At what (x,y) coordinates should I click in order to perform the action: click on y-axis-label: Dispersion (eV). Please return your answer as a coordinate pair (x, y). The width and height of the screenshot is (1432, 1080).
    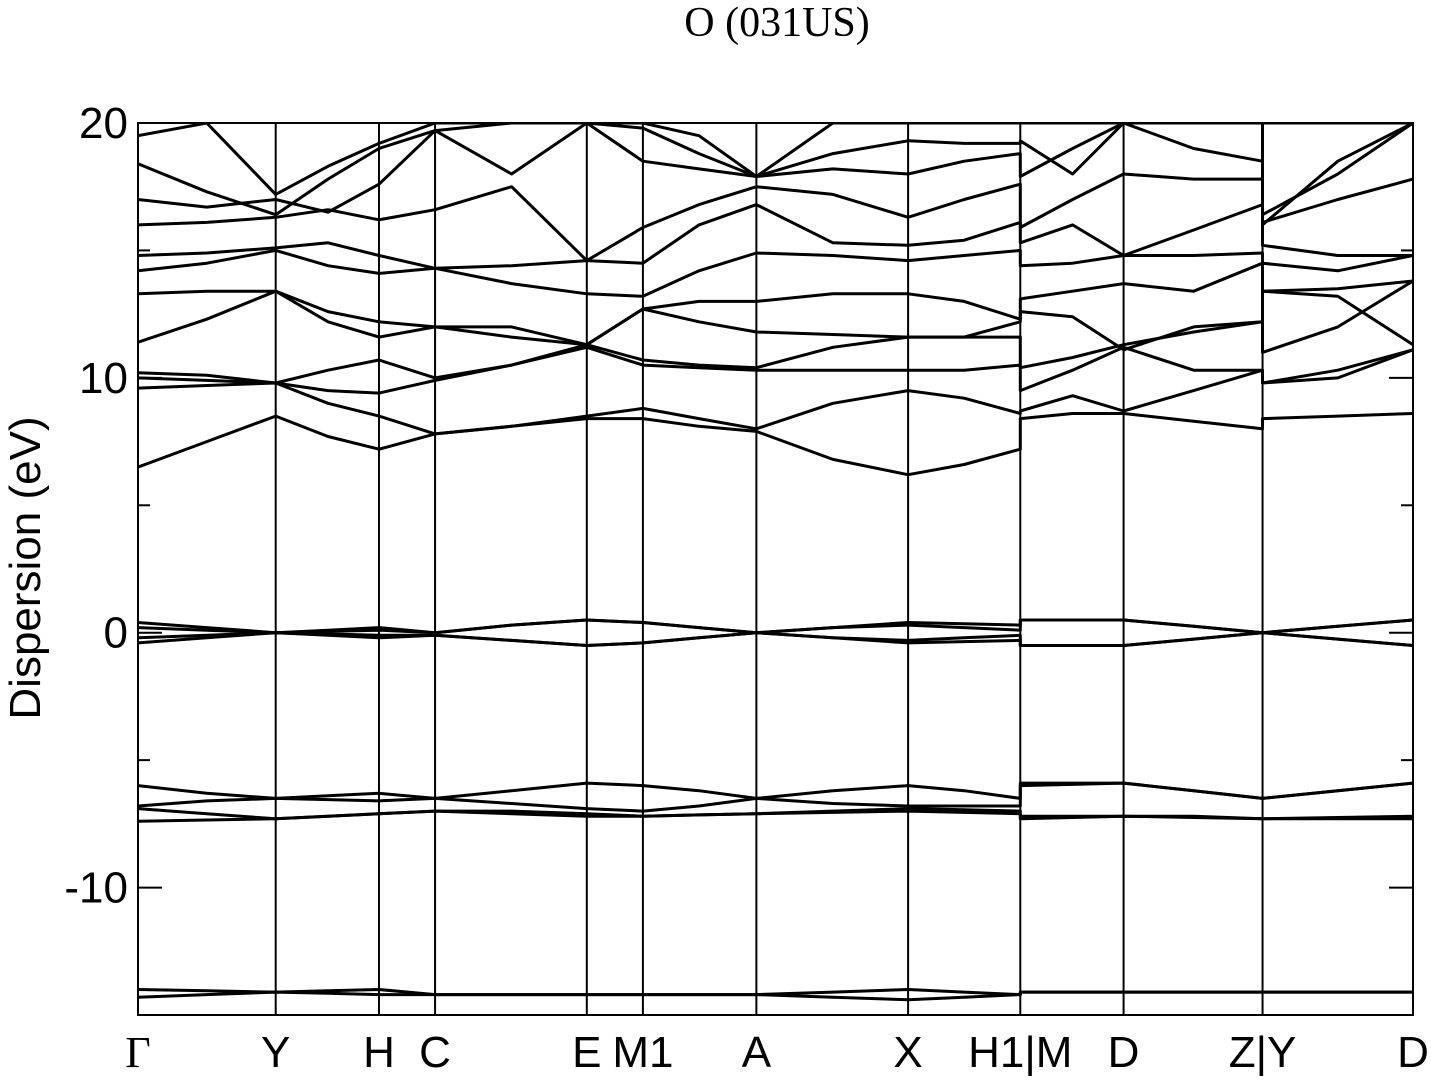
    Looking at the image, I should click on (25, 567).